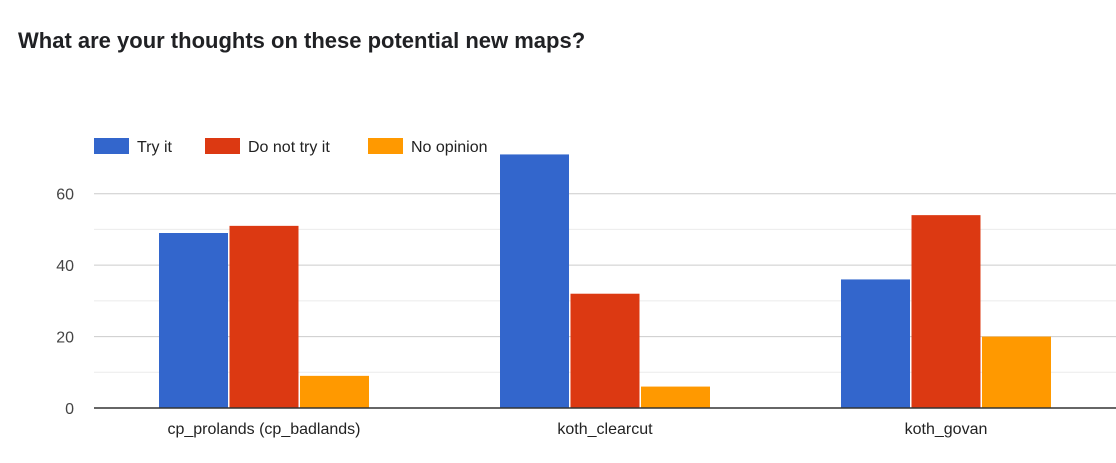  Describe the element at coordinates (65, 266) in the screenshot. I see `y-tick-label: 40` at that location.